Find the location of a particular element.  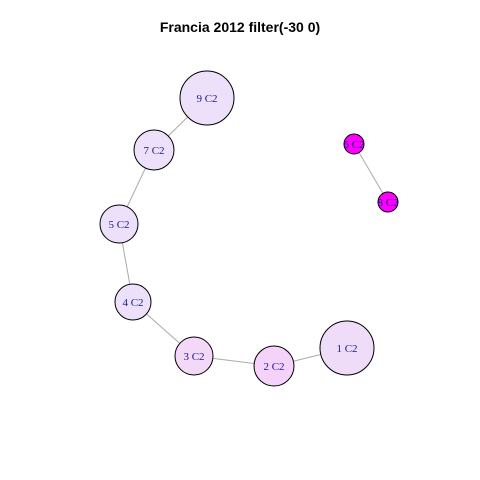

node-label-6: 6 C2 is located at coordinates (353, 145).